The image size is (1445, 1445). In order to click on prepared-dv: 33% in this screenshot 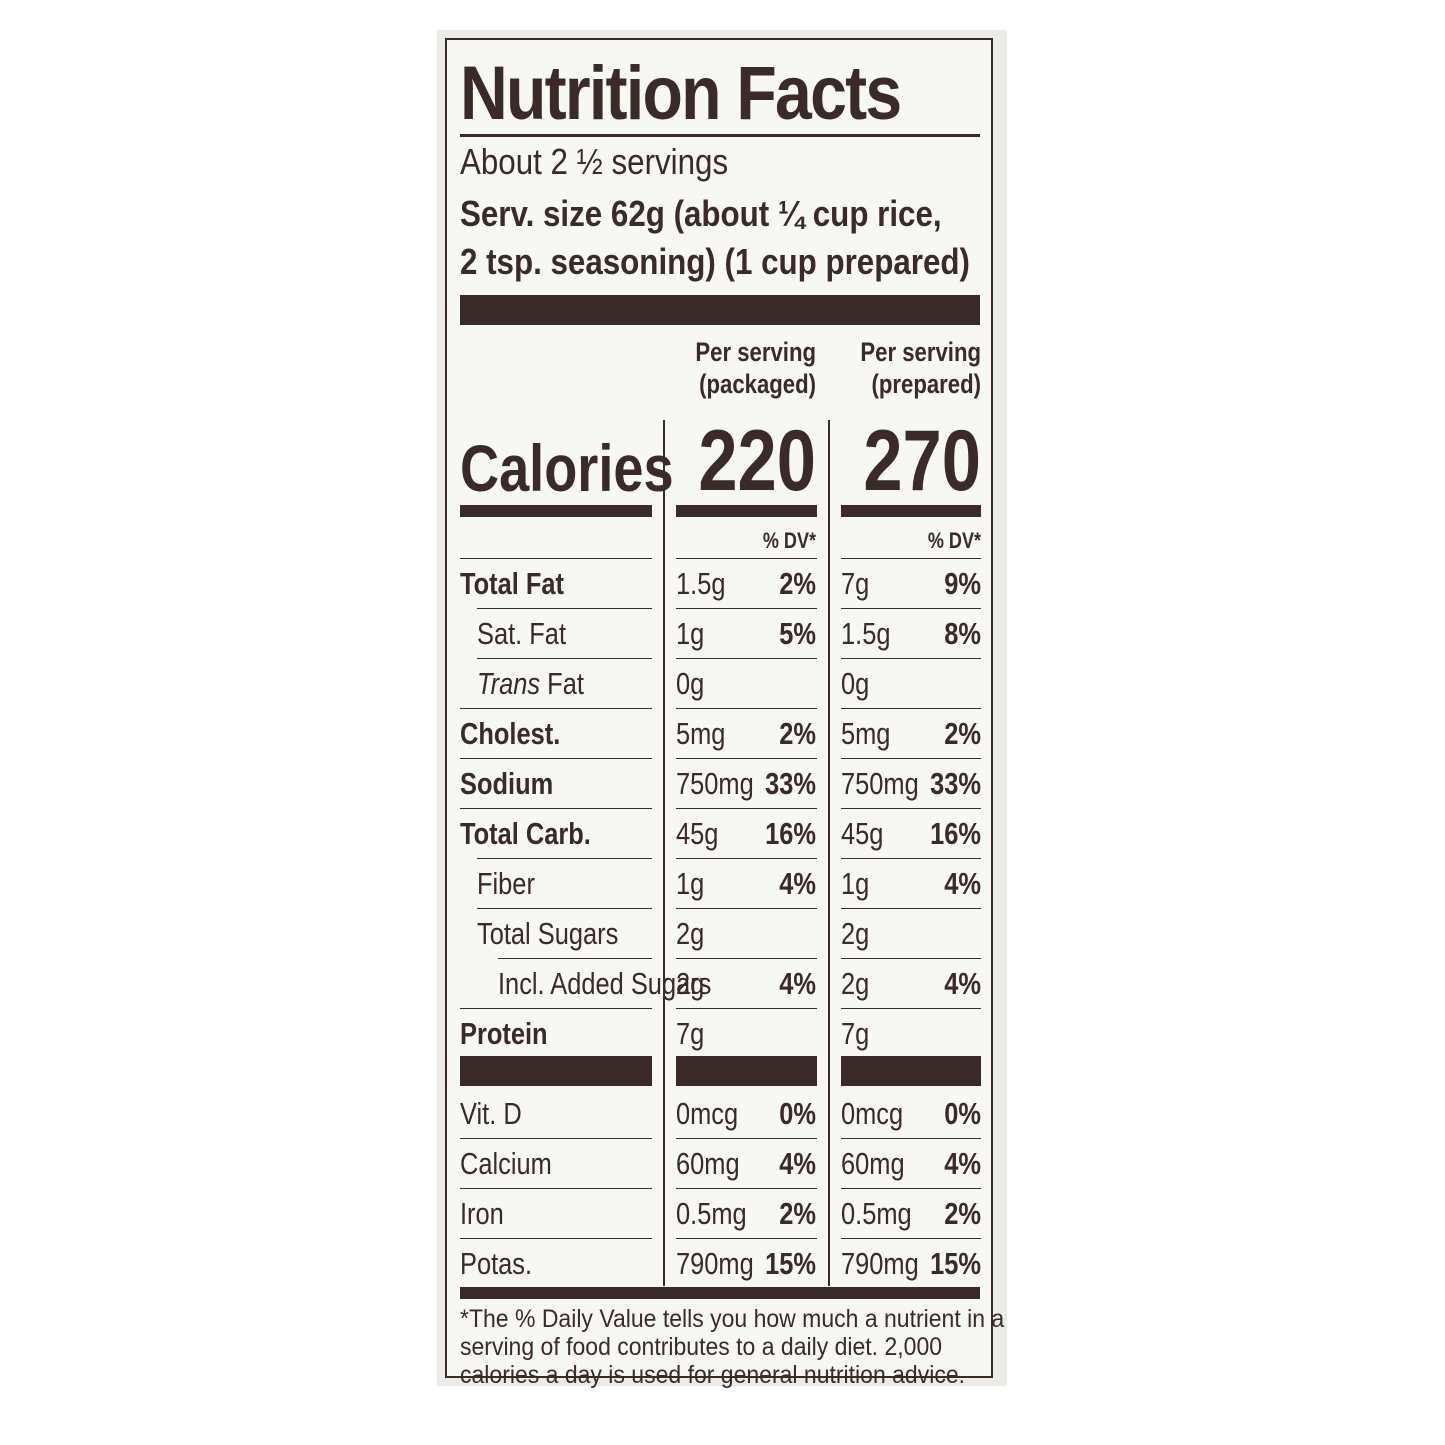, I will do `click(955, 783)`.